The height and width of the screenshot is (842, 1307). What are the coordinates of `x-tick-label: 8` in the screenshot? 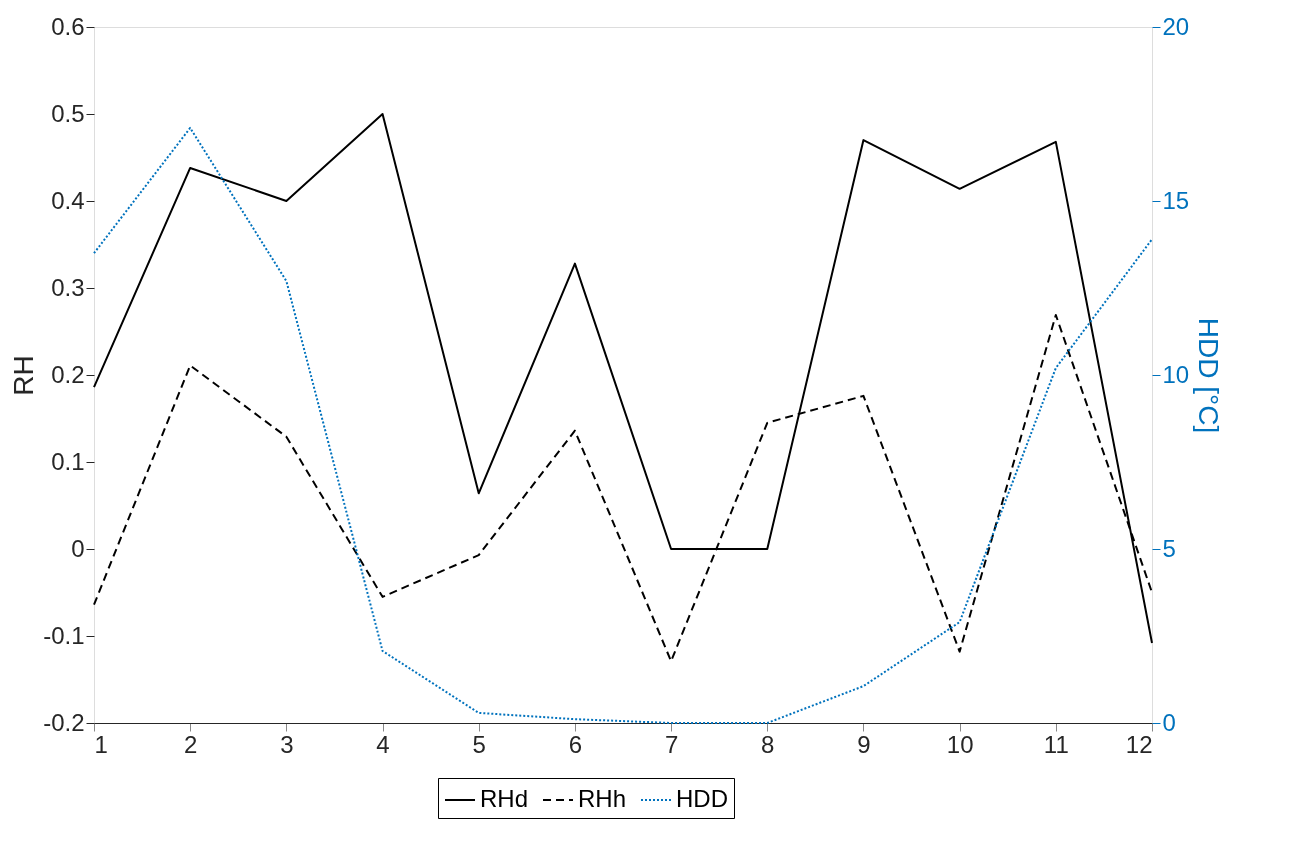 It's located at (768, 744).